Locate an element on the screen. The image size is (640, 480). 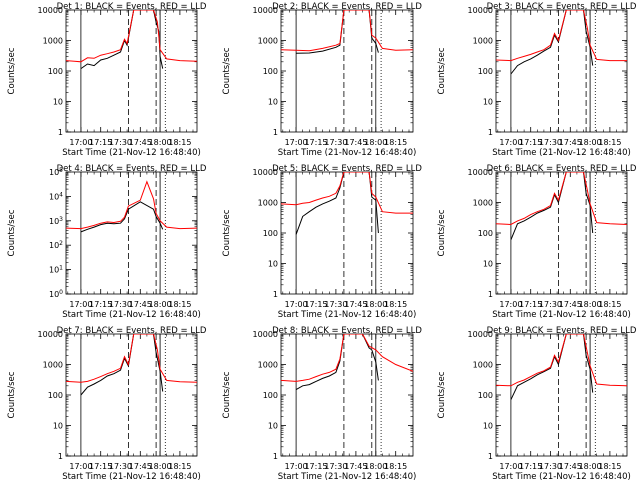
y-tick-label: 10³ is located at coordinates (56, 221).